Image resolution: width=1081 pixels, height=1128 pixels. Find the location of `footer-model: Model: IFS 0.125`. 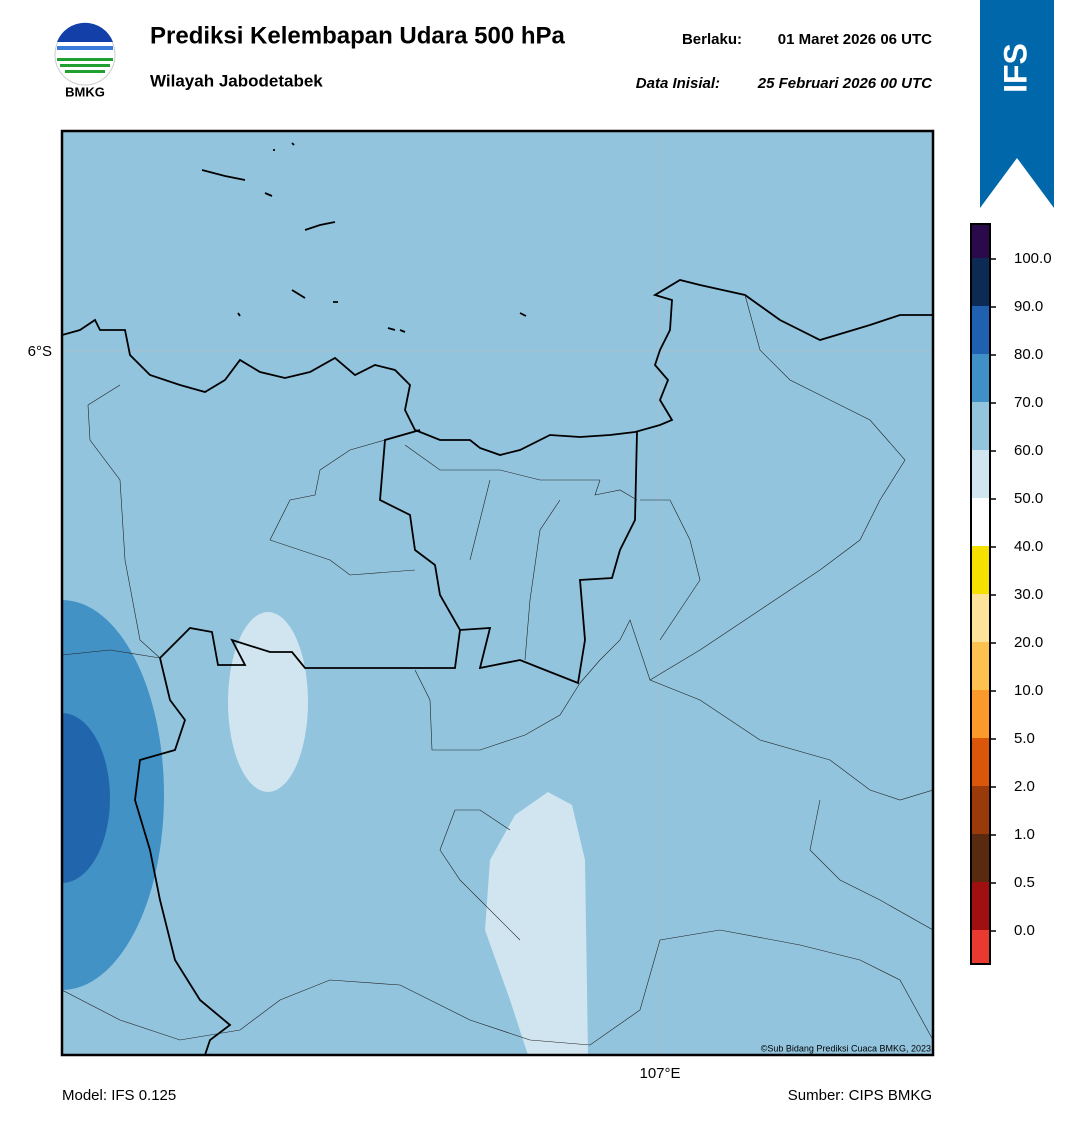

footer-model: Model: IFS 0.125 is located at coordinates (119, 1095).